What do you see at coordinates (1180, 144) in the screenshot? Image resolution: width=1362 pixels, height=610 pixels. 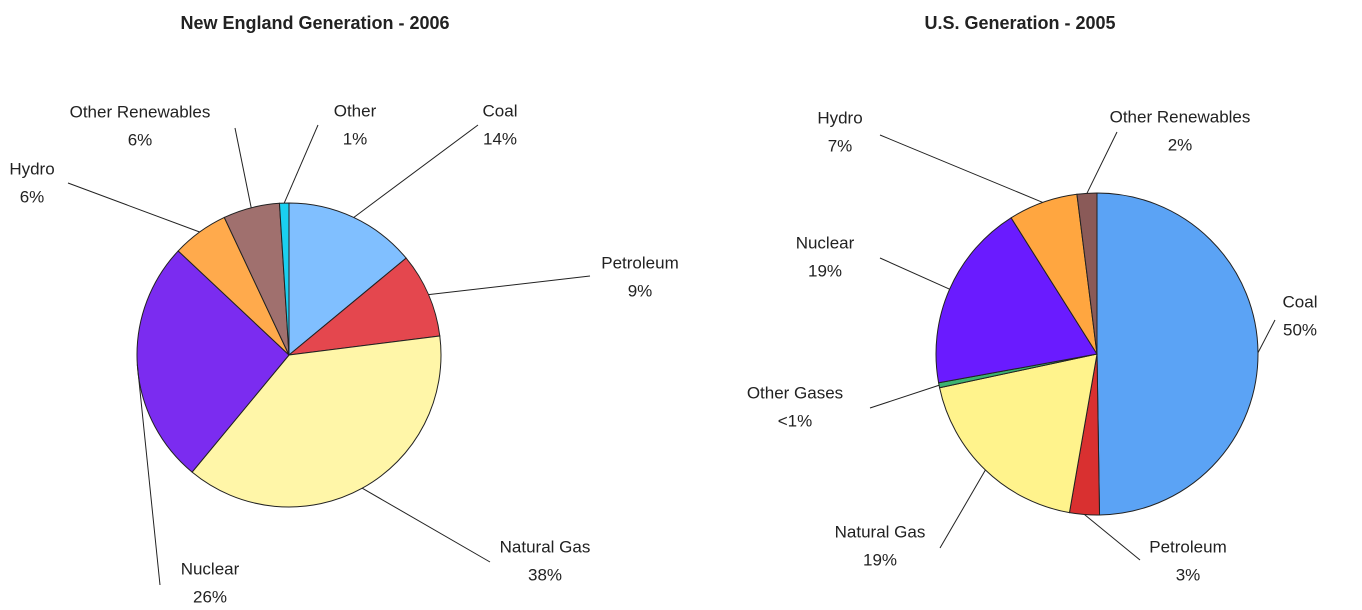 I see `slice-value-label: 2%` at bounding box center [1180, 144].